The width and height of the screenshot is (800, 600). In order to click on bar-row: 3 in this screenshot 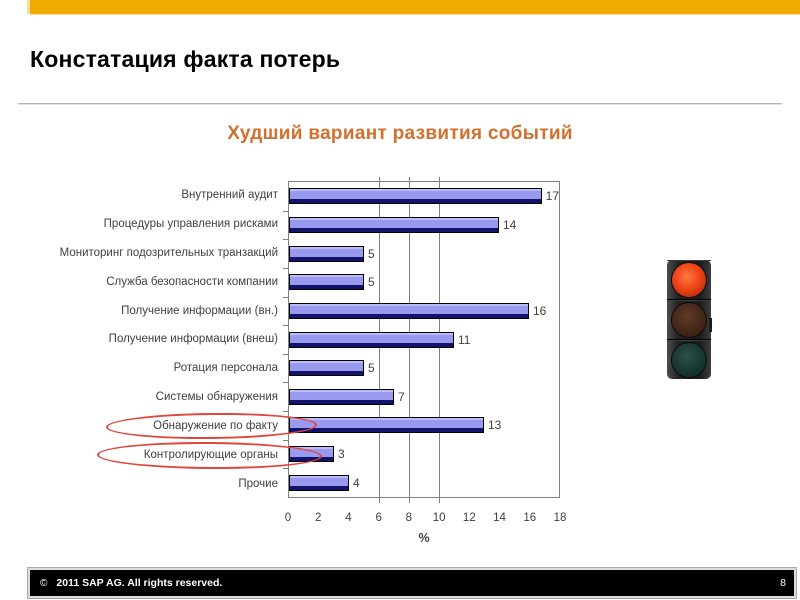, I will do `click(424, 454)`.